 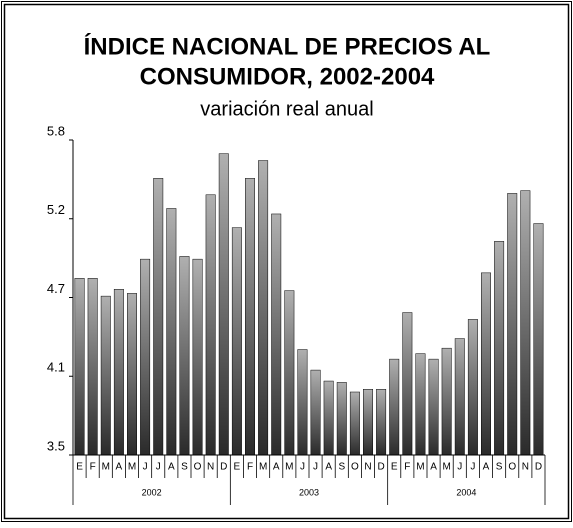 I want to click on x-group-label: 2004, so click(x=466, y=492).